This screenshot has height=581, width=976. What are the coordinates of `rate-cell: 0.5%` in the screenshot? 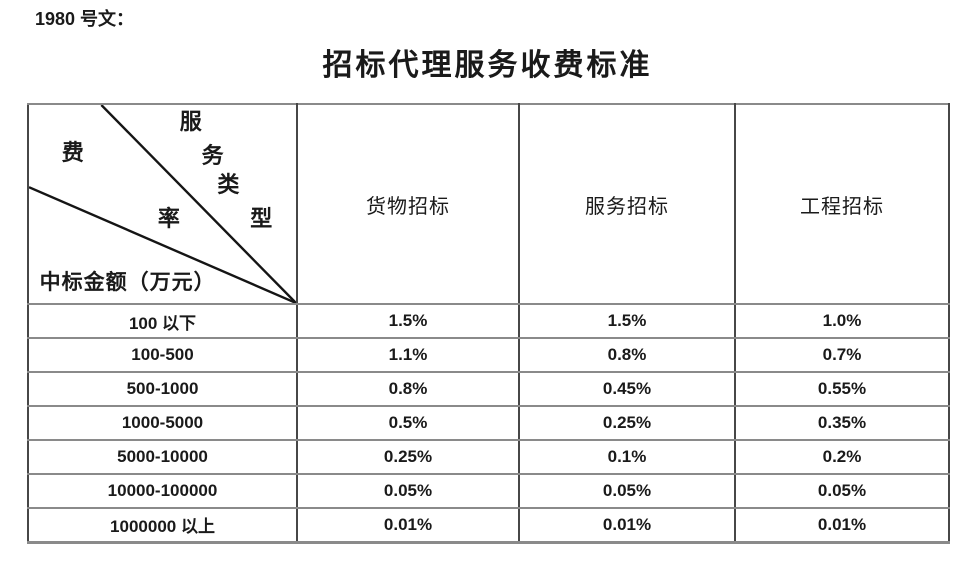 It's located at (408, 423).